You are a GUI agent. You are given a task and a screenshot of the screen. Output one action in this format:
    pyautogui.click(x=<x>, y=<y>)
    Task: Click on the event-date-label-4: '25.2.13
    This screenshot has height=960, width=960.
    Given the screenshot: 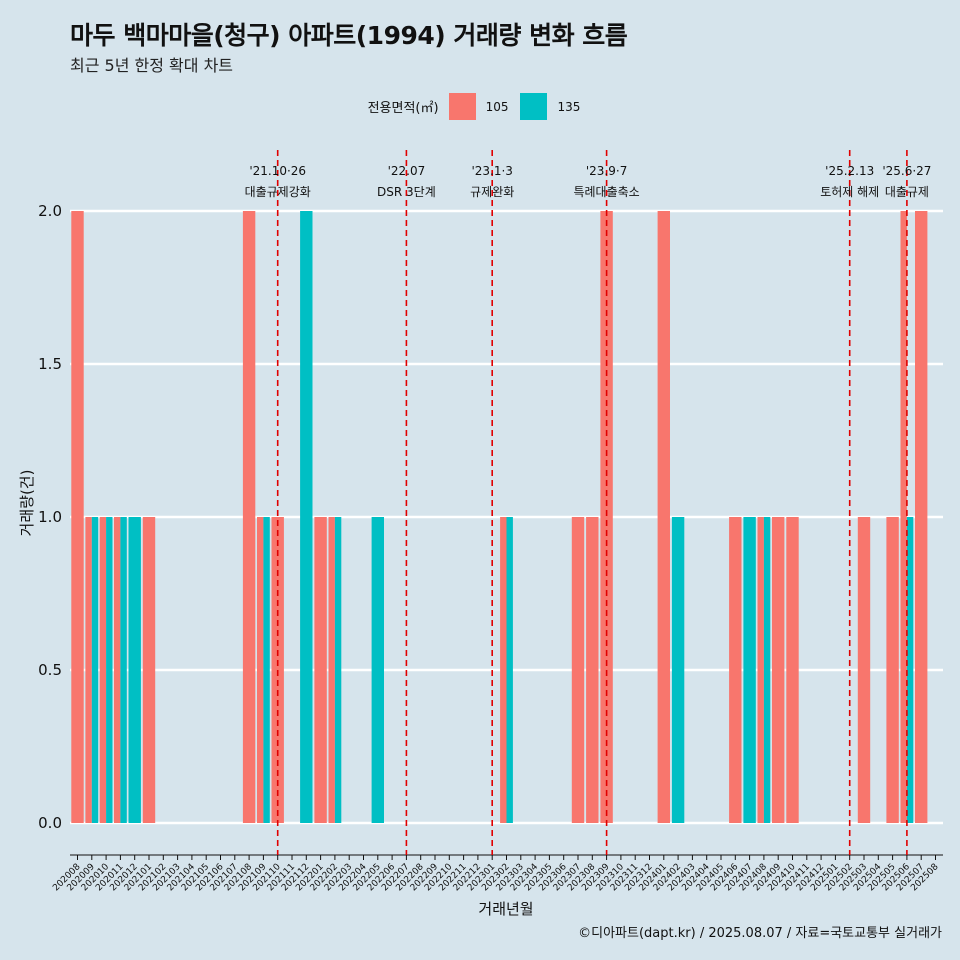 What is the action you would take?
    pyautogui.click(x=849, y=171)
    